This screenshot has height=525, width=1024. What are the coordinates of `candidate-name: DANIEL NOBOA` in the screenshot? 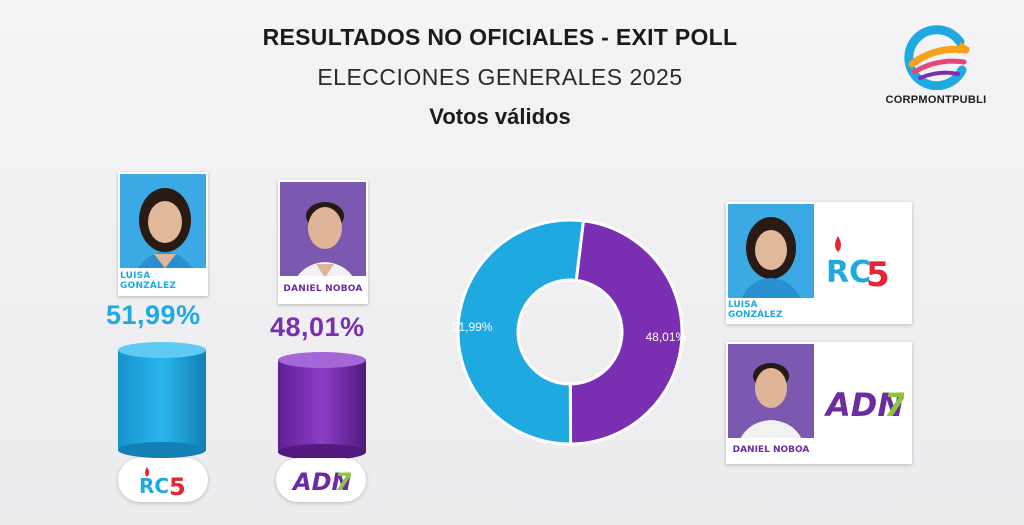 It's located at (323, 289).